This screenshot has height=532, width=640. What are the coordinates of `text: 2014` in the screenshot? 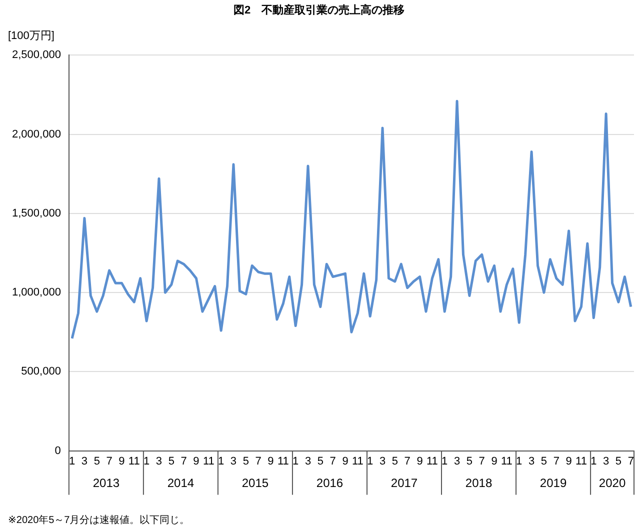 It's located at (180, 483).